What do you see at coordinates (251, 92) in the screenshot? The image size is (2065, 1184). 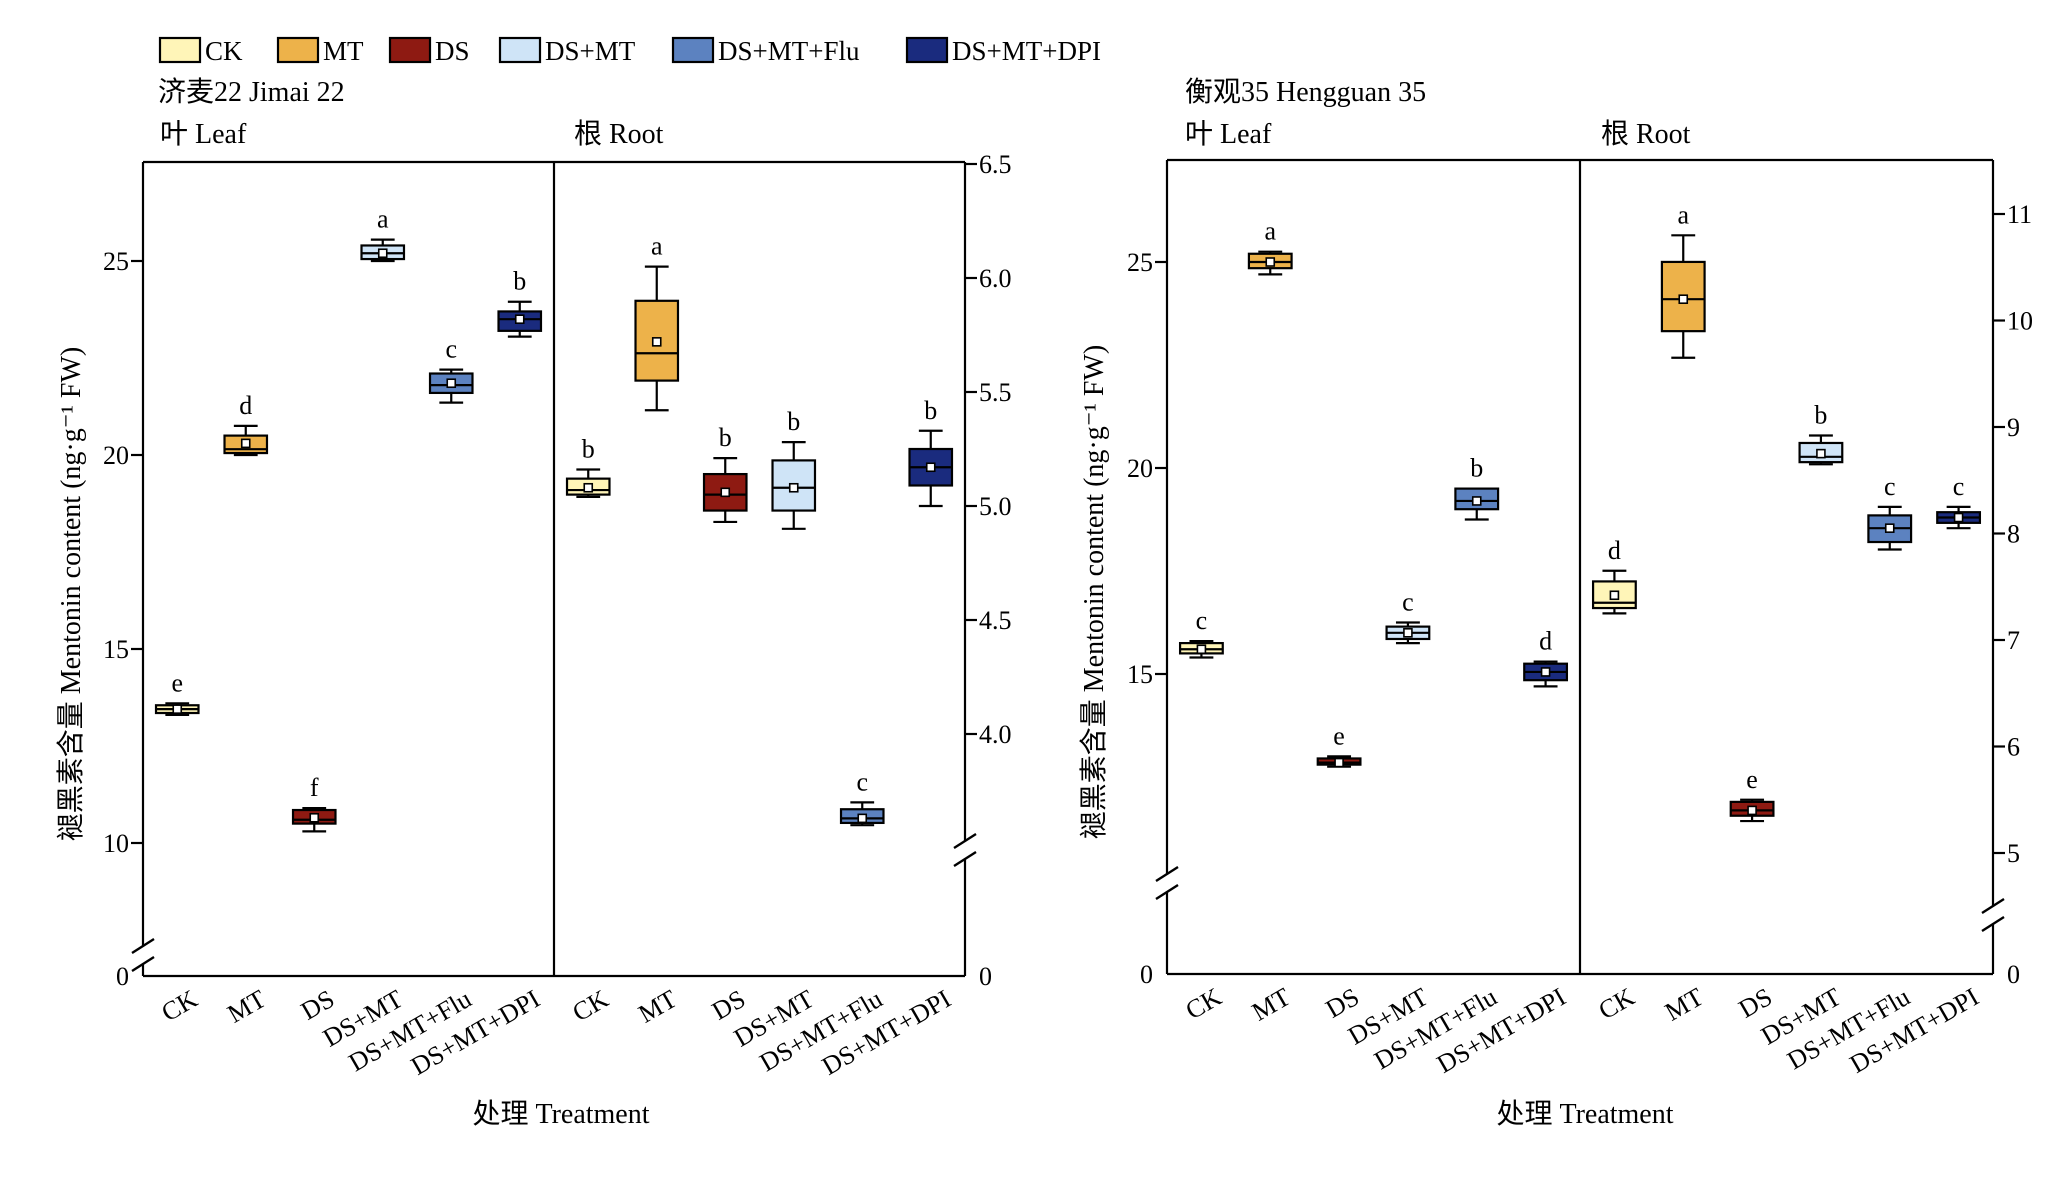 I see `chart-title: 济麦22 Jimai 22` at bounding box center [251, 92].